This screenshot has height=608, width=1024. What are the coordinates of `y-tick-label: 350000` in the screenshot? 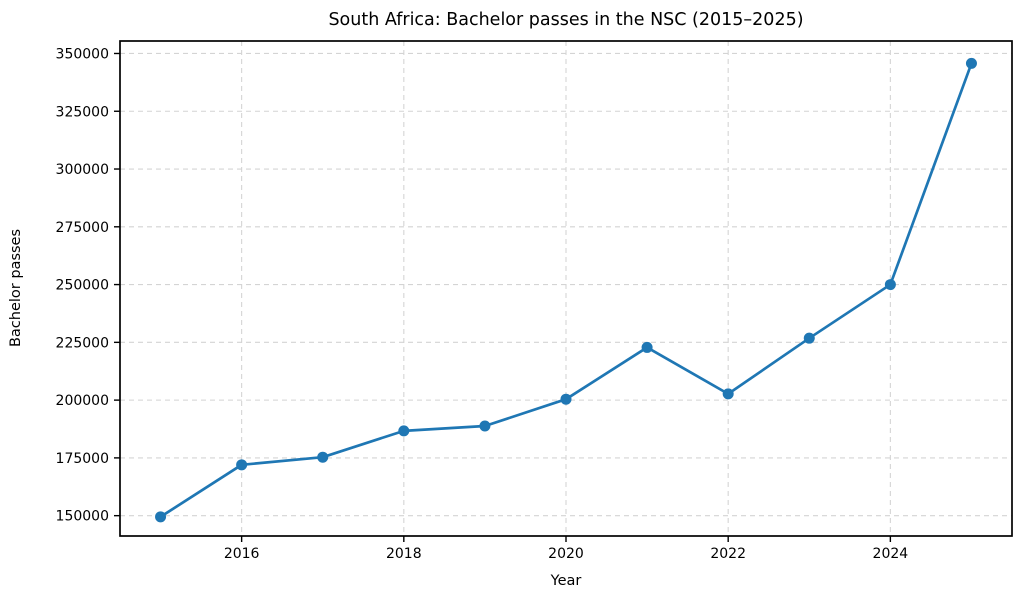 It's located at (82, 54).